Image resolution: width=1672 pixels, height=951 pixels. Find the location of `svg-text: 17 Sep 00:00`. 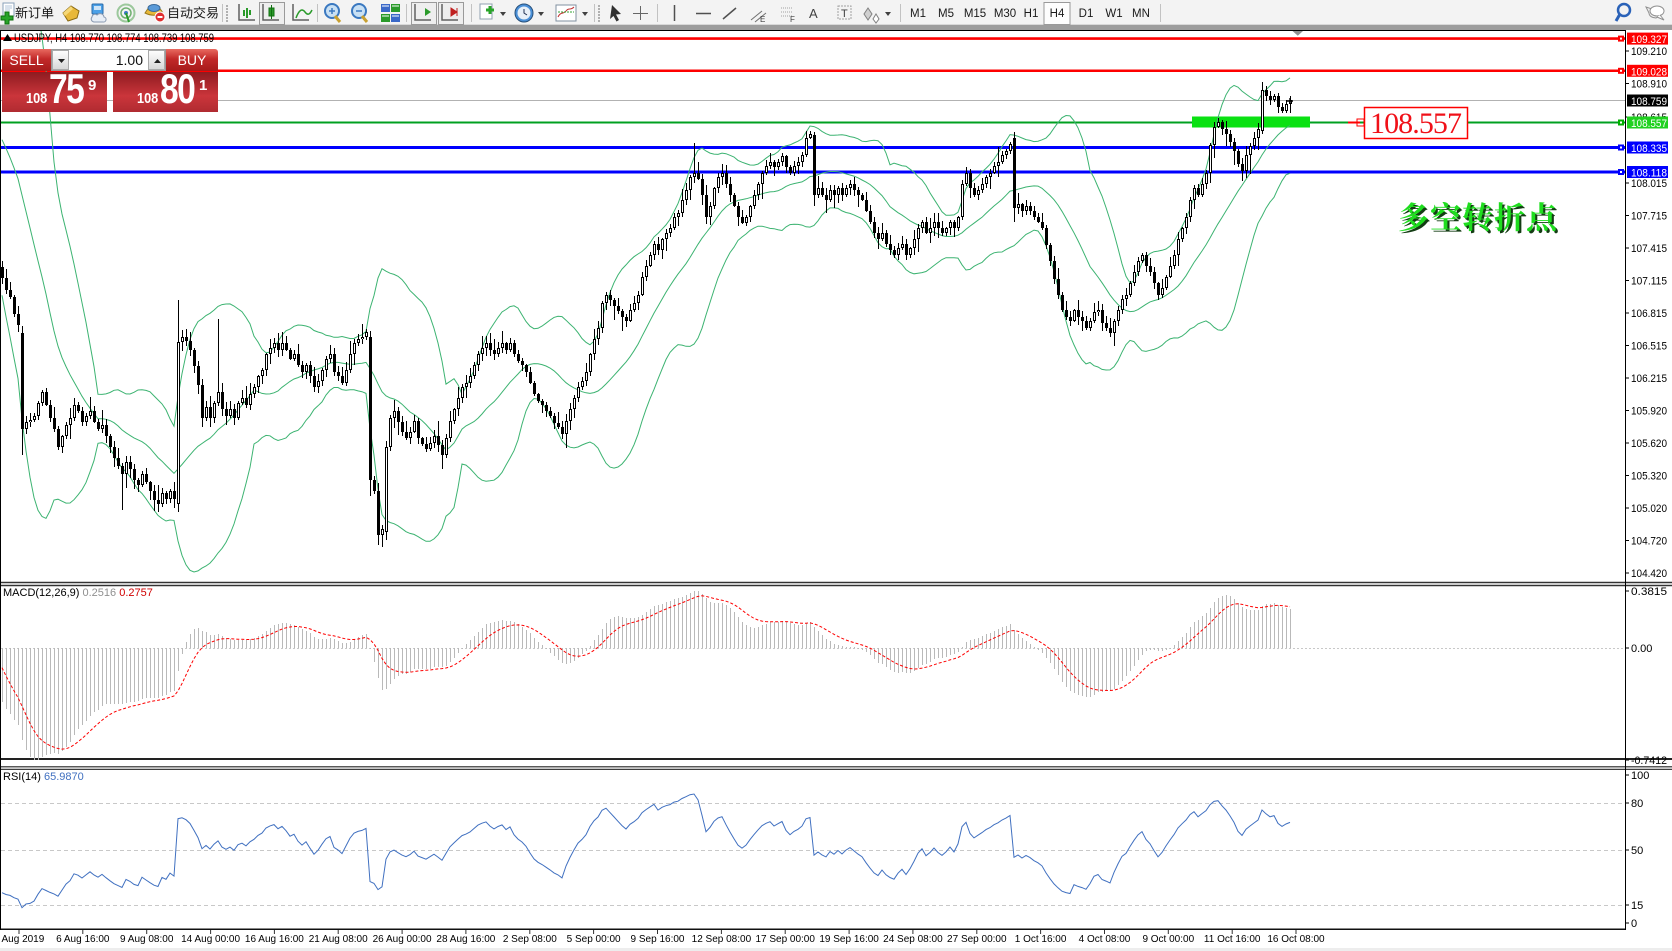

svg-text: 17 Sep 00:00 is located at coordinates (785, 939).